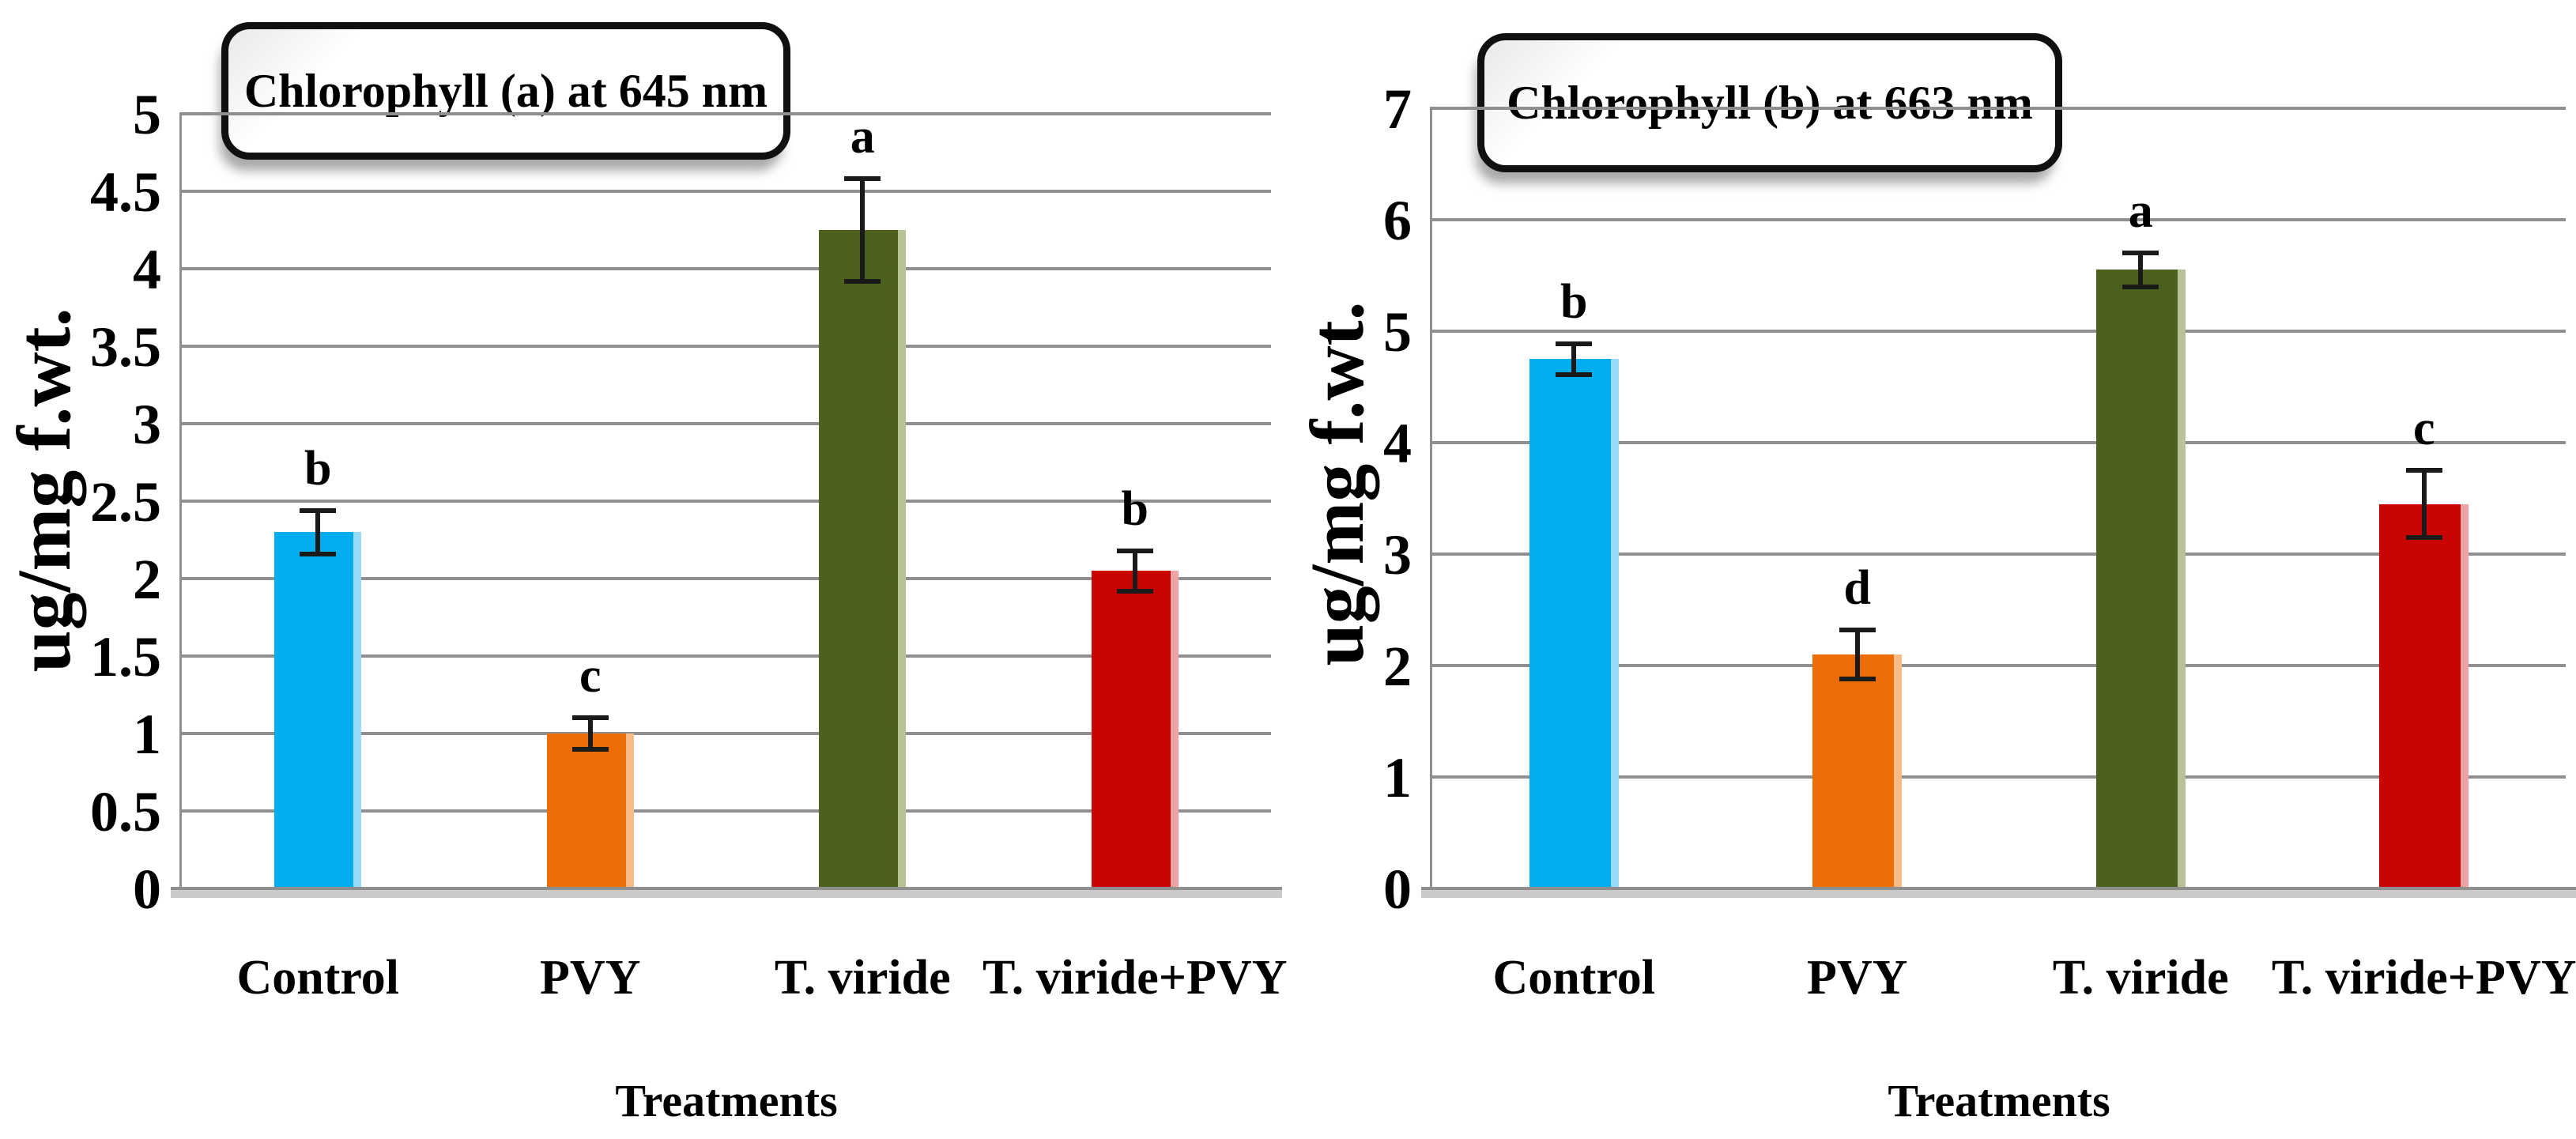 The height and width of the screenshot is (1139, 2576). Describe the element at coordinates (1397, 109) in the screenshot. I see `y-tick-label: 7` at that location.